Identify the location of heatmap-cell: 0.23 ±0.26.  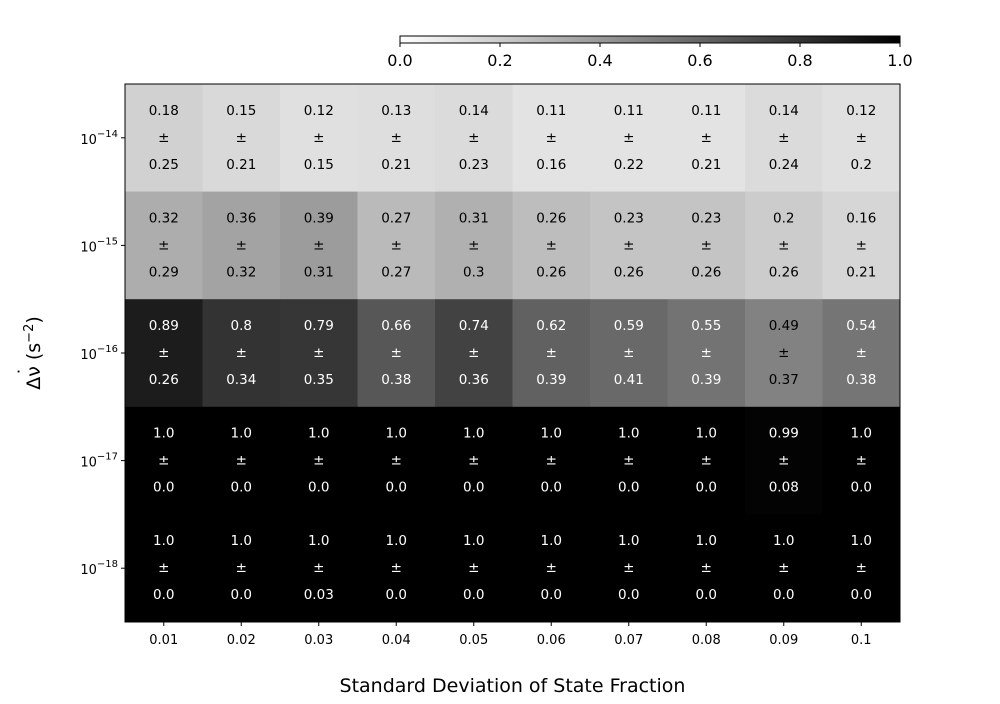
(629, 245).